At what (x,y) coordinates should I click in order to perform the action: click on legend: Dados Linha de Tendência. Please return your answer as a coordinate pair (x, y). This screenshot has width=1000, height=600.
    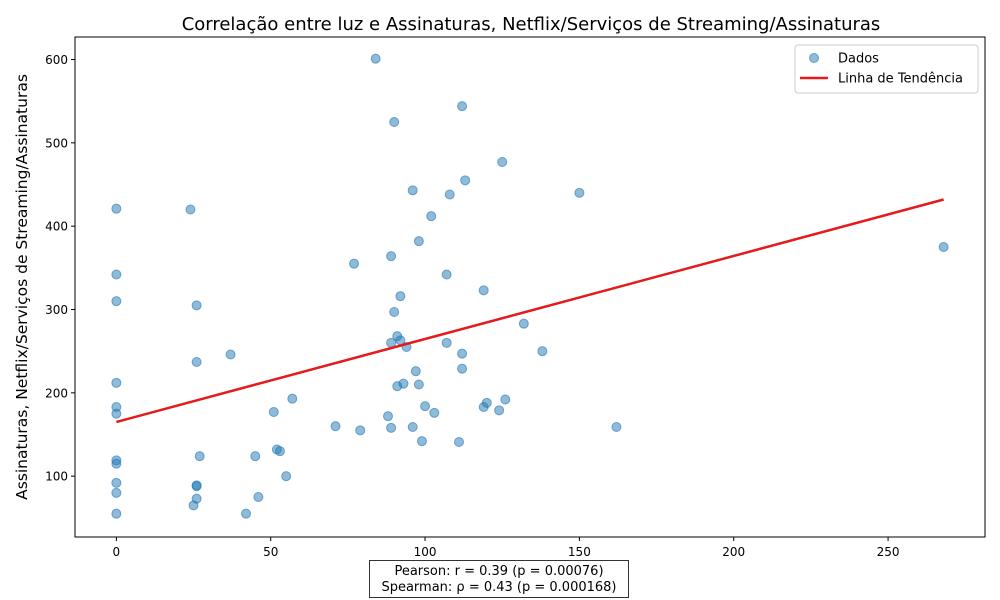
    Looking at the image, I should click on (886, 69).